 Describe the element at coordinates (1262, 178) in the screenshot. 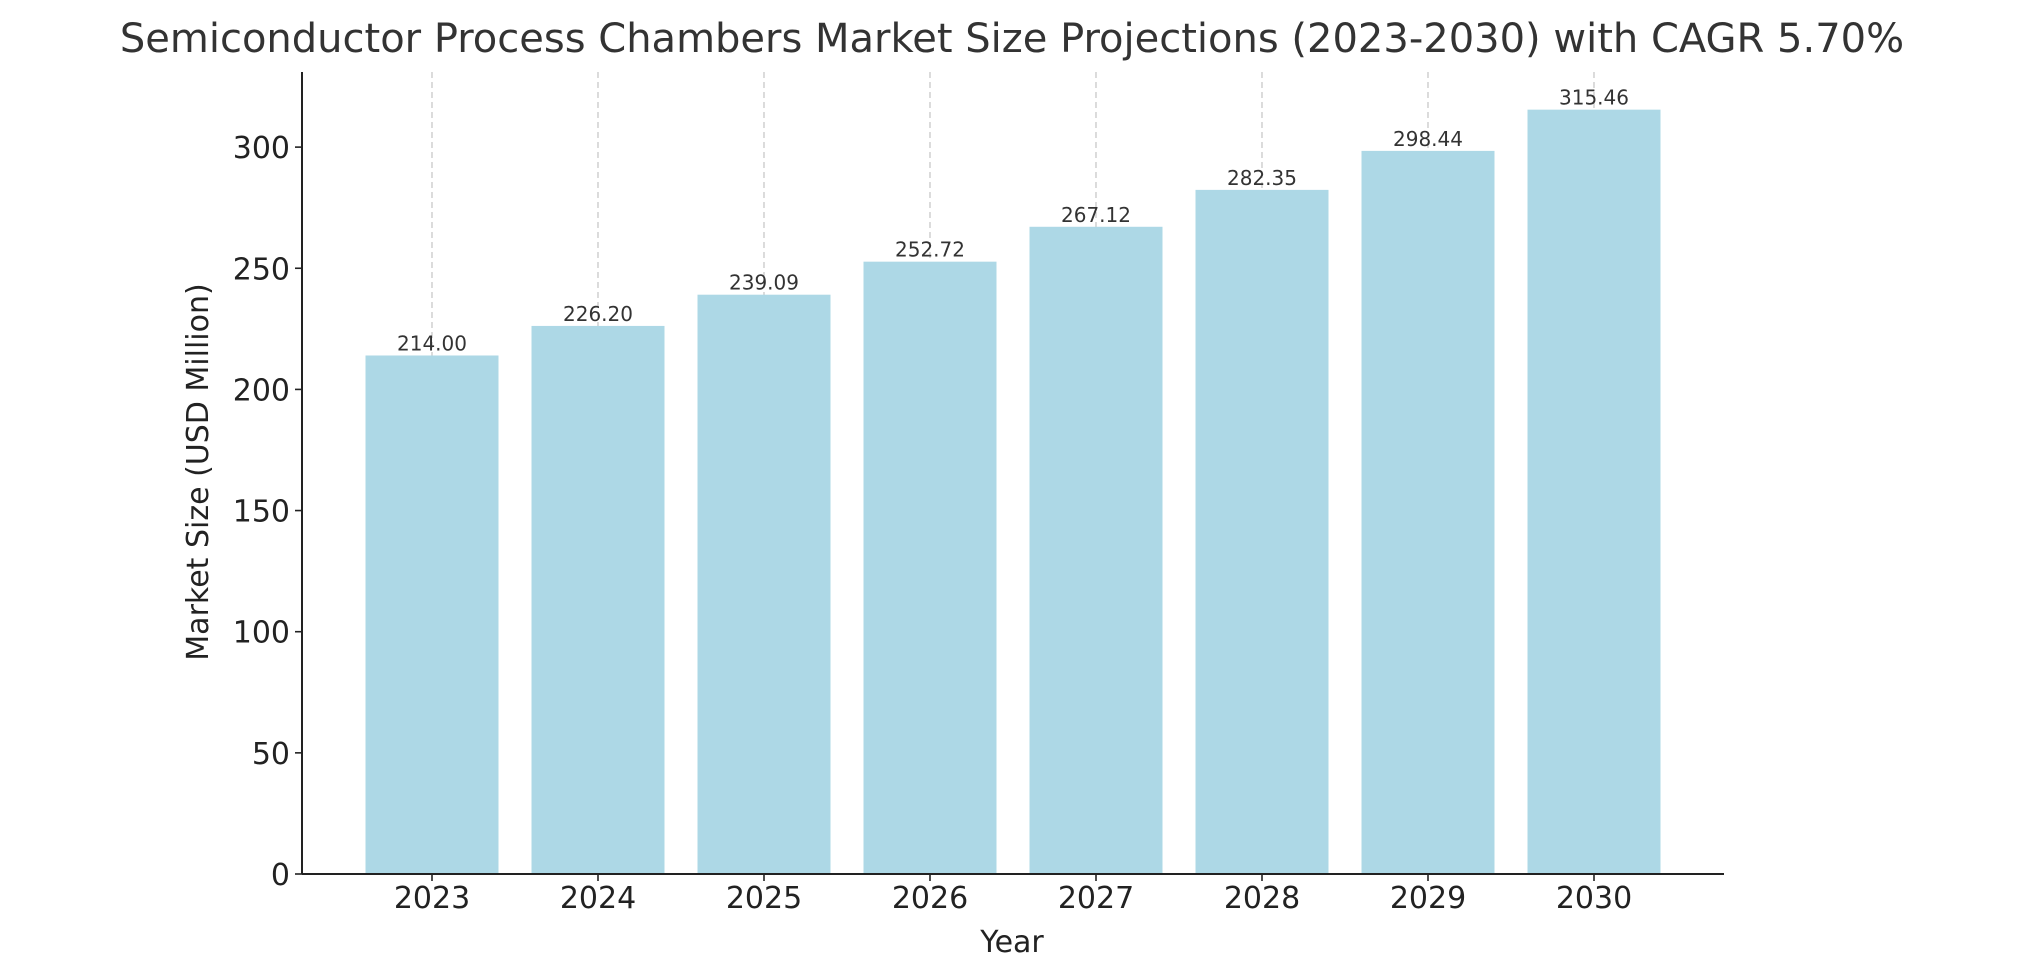

I see `data-label-2028: 282.35` at that location.